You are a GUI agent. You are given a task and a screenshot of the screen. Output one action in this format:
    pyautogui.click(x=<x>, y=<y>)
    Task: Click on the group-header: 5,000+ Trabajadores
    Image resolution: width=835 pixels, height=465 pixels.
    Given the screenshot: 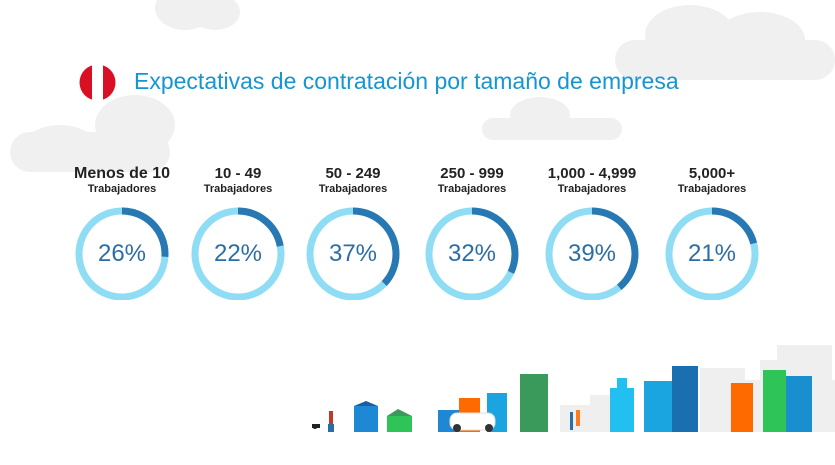 What is the action you would take?
    pyautogui.click(x=712, y=180)
    